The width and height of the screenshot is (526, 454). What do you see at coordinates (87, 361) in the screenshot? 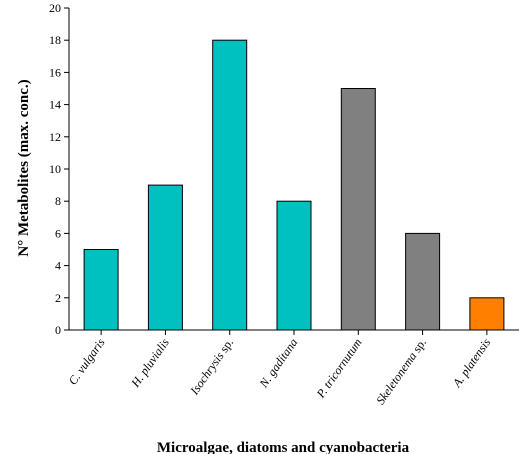
I see `x-tick-label: C. vulgaris` at bounding box center [87, 361].